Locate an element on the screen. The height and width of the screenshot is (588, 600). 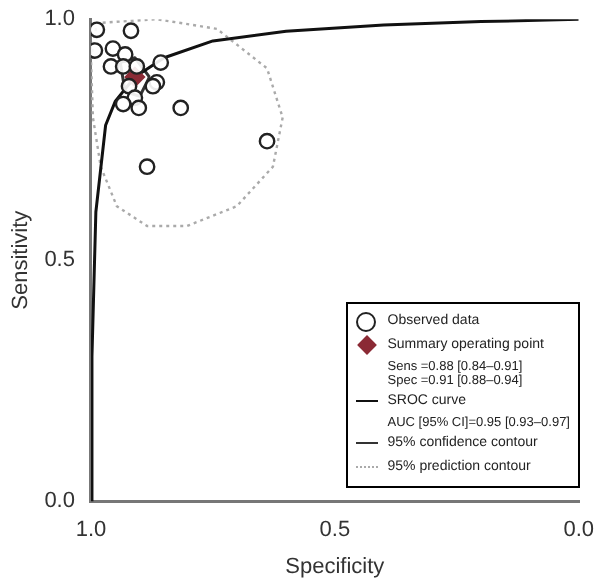
x-axis-title: Specificity is located at coordinates (335, 566).